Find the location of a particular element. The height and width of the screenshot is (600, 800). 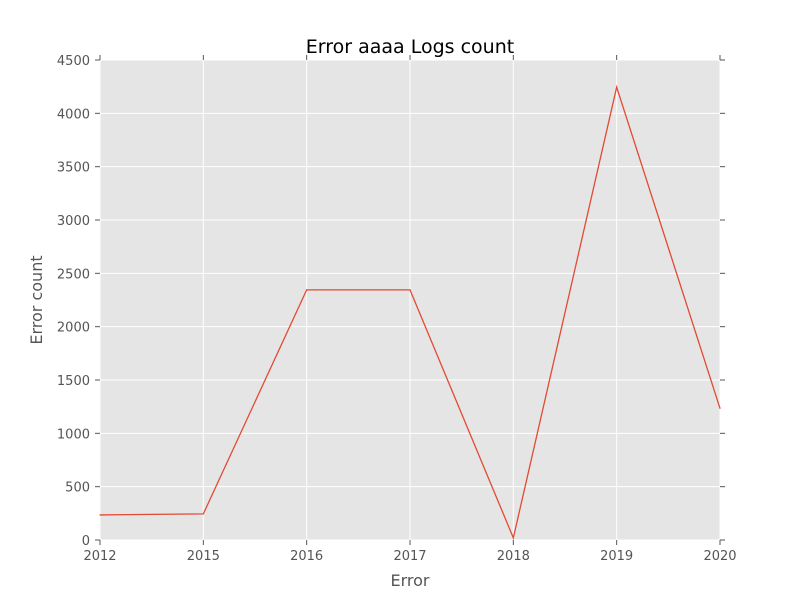

y-tick-label: 2000 is located at coordinates (73, 328).